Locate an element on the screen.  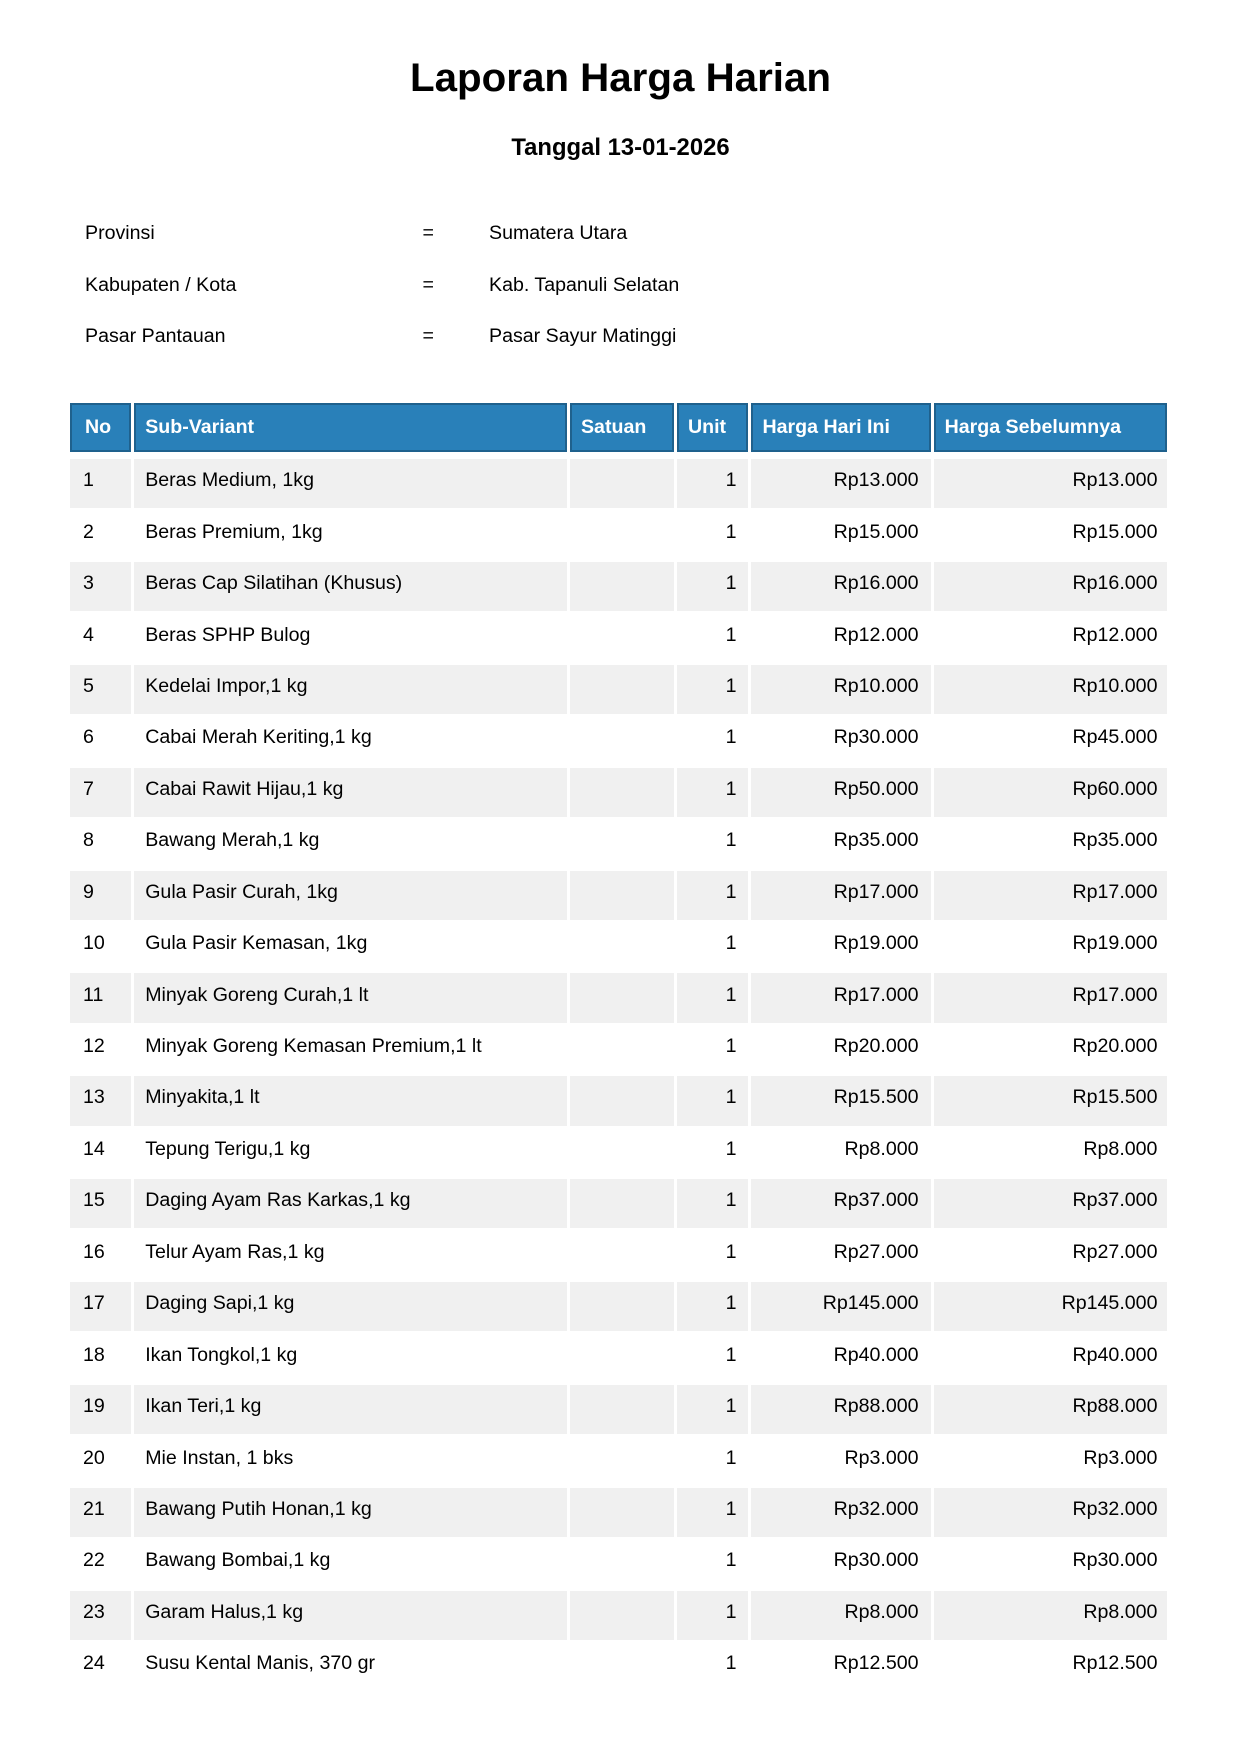
cell-text: 8 is located at coordinates (88, 840).